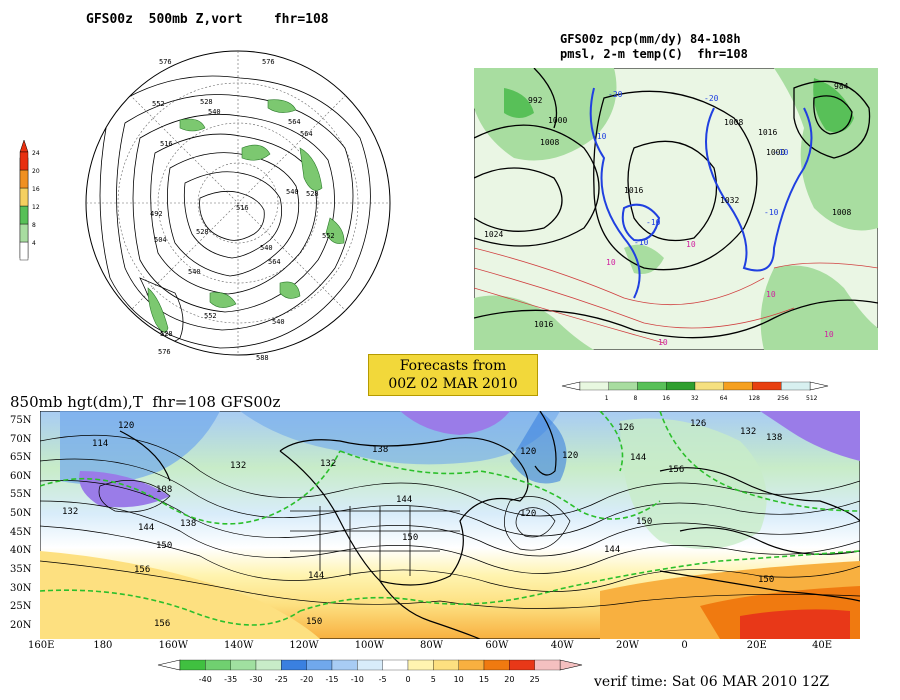 The image size is (900, 700). I want to click on scale-tick: -20, so click(306, 679).